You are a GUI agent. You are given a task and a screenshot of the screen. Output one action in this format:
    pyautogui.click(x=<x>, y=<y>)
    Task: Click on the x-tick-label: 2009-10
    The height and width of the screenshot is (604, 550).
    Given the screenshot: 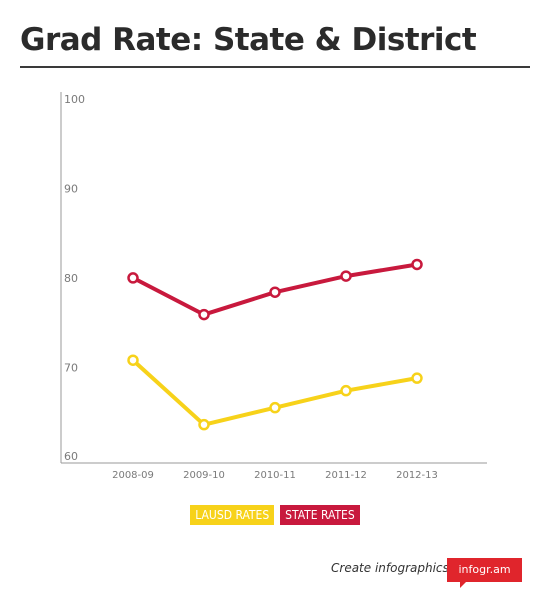 What is the action you would take?
    pyautogui.click(x=204, y=475)
    